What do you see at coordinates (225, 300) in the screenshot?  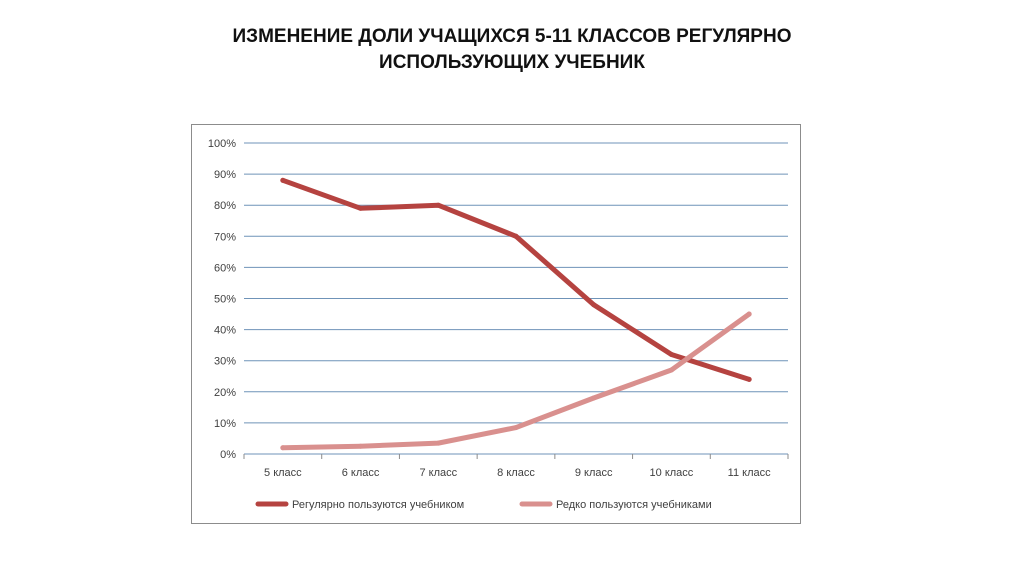 I see `y-tick-label: 50%` at bounding box center [225, 300].